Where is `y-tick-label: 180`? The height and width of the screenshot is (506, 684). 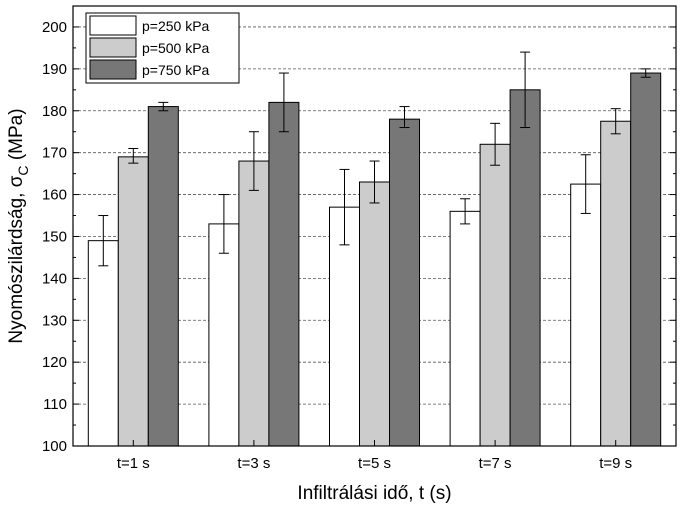
y-tick-label: 180 is located at coordinates (54, 111).